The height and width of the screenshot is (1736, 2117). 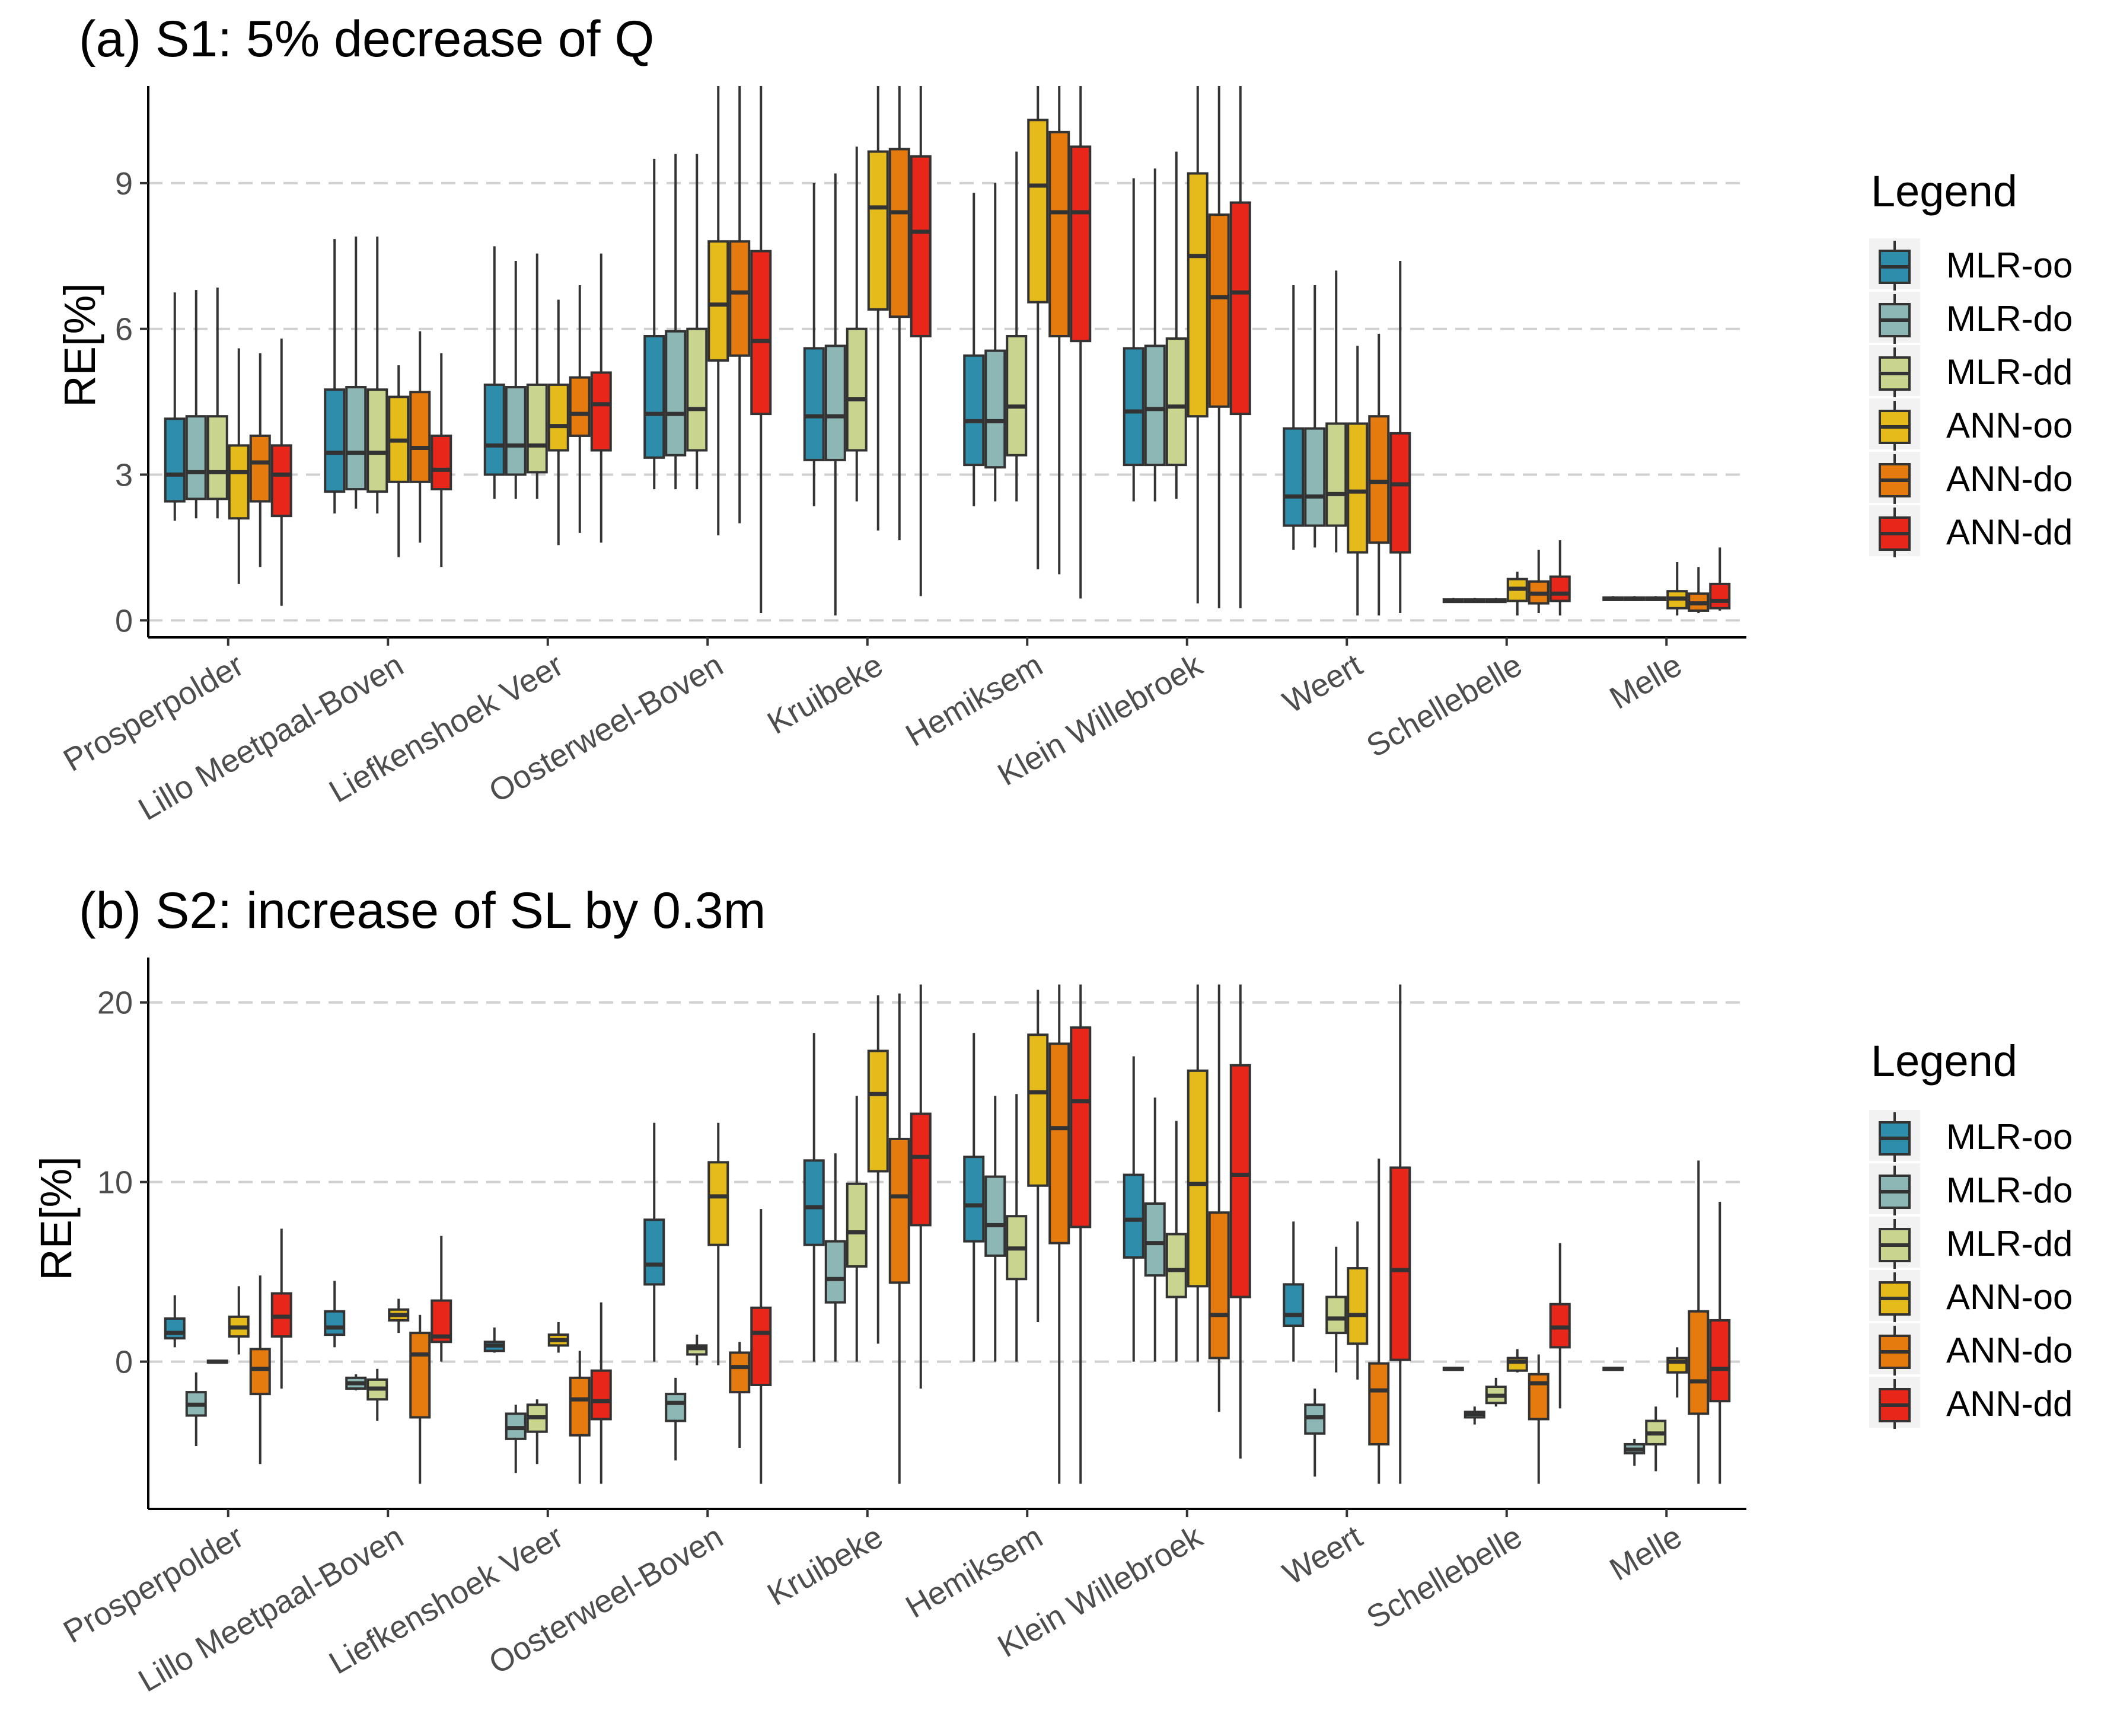 I want to click on legend-item-a-ANN-oo: ANN-oo, so click(x=1971, y=424).